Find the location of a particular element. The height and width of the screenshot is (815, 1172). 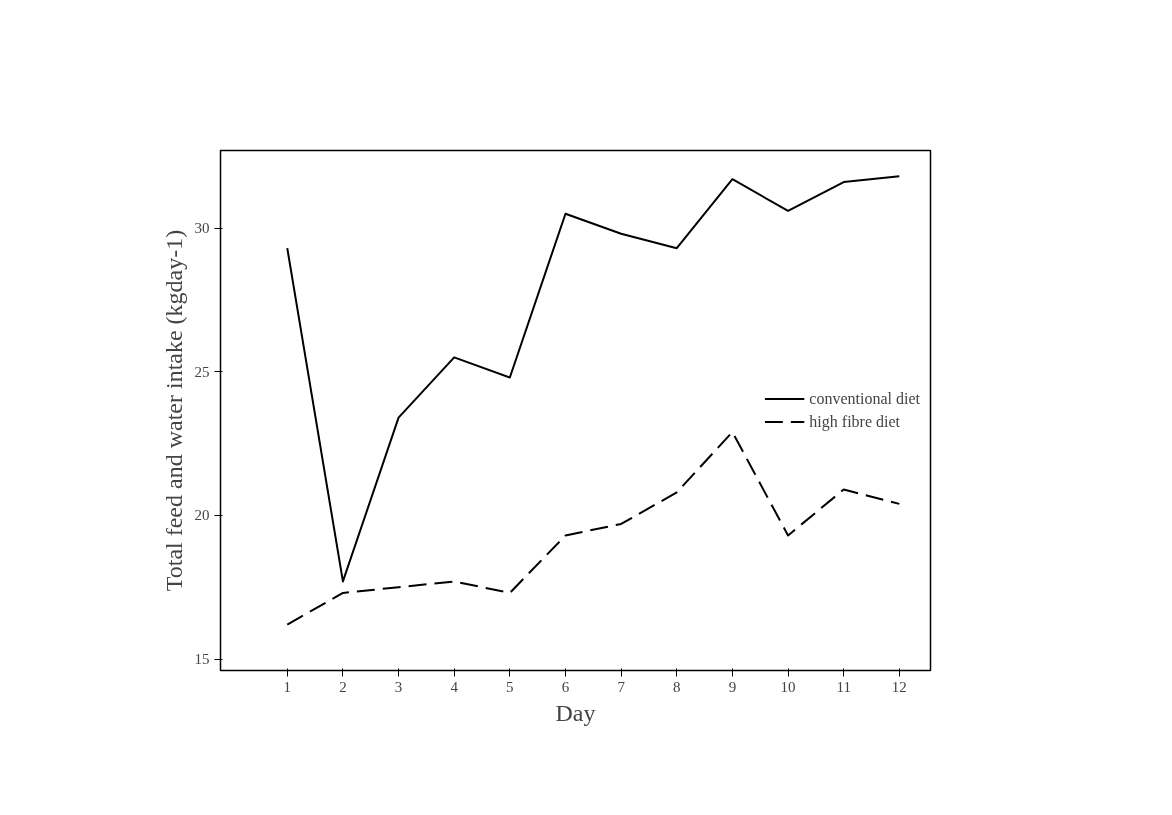

x-tick-label: 1 is located at coordinates (287, 686).